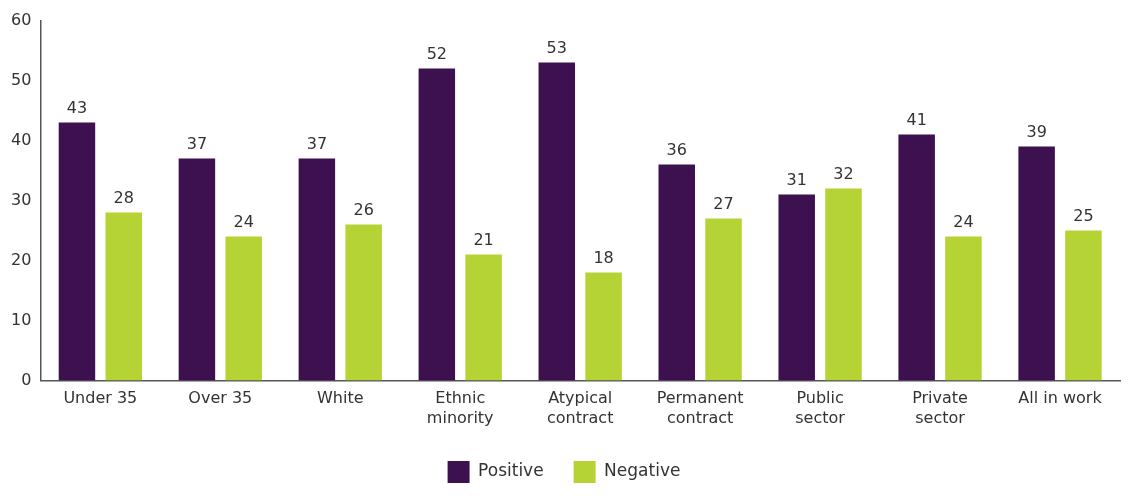 Image resolution: width=1132 pixels, height=501 pixels. What do you see at coordinates (796, 179) in the screenshot?
I see `data-label: 31` at bounding box center [796, 179].